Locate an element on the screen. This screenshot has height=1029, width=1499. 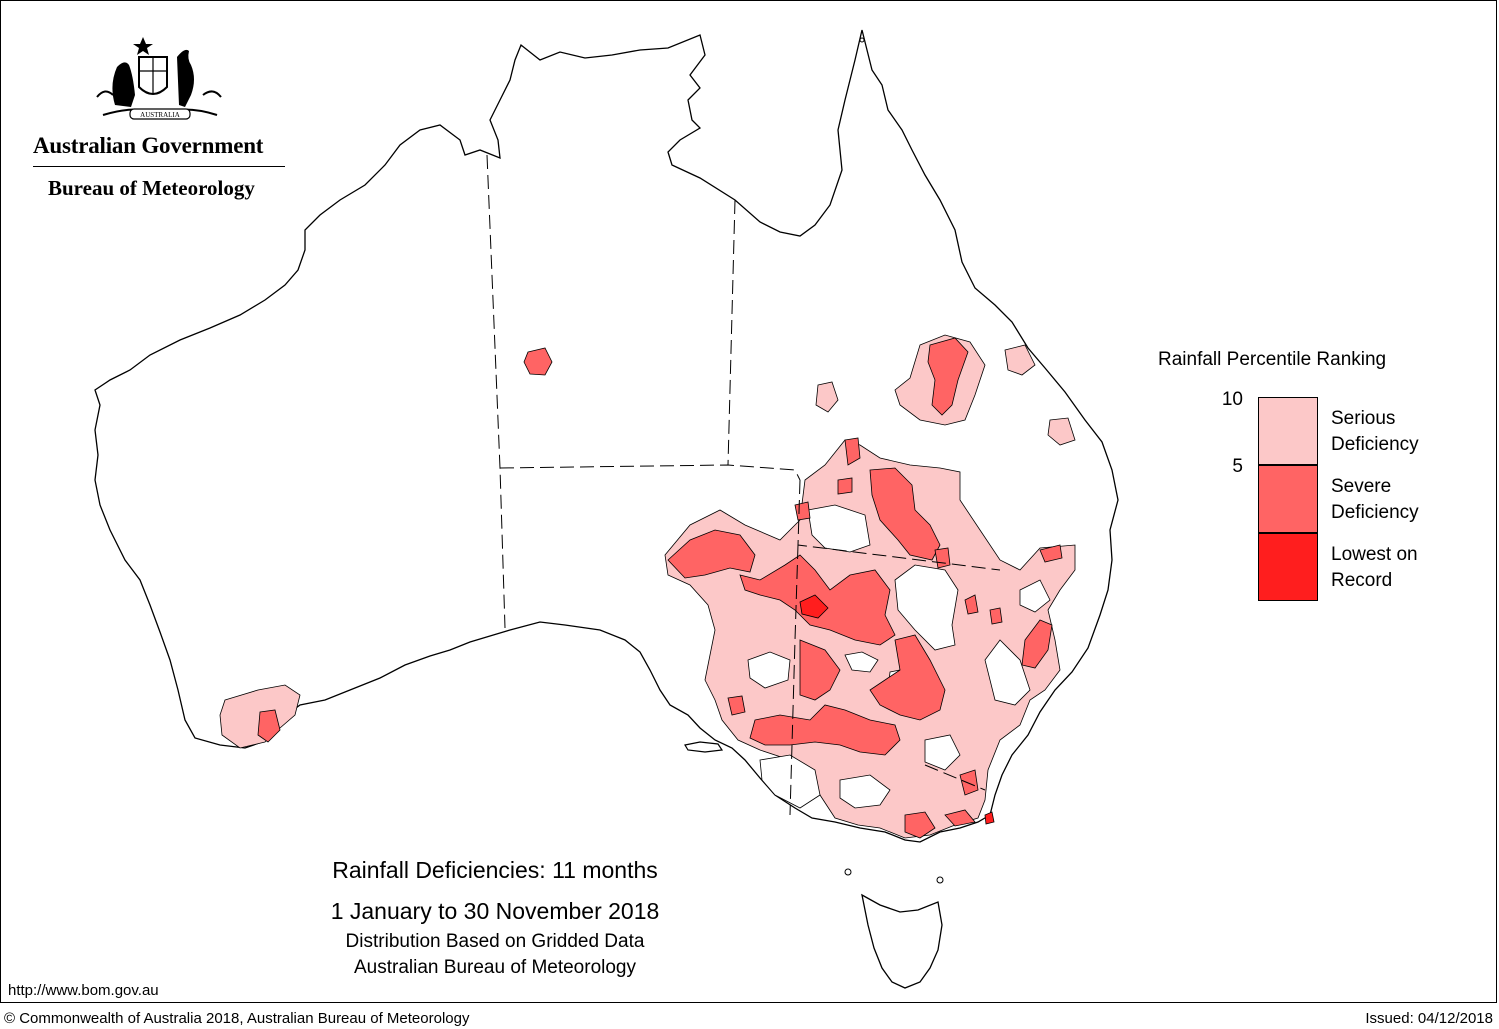
legend-label-severe: Severe Deficiency is located at coordinates (1401, 500).